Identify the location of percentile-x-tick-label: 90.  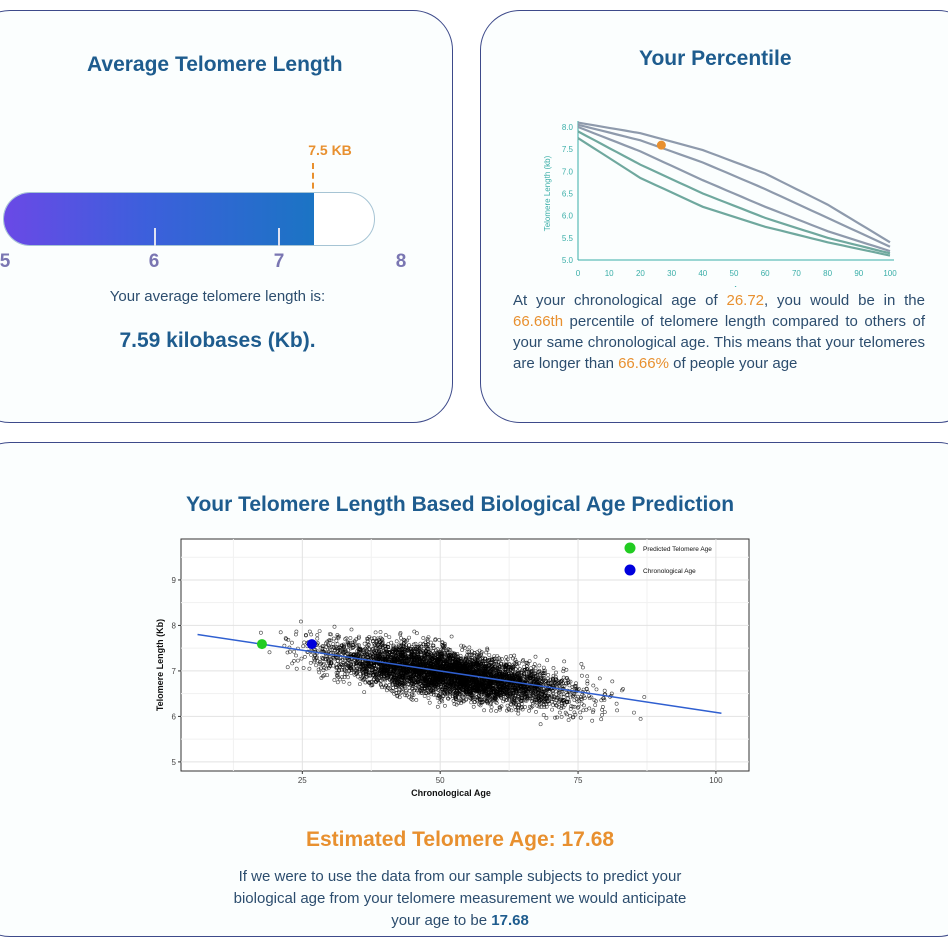
(858, 273).